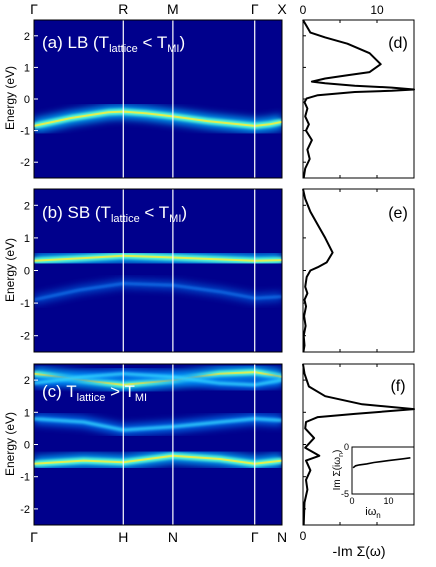  I want to click on panel-a-label: (a) LB (Tlattice < TMI), so click(113, 44).